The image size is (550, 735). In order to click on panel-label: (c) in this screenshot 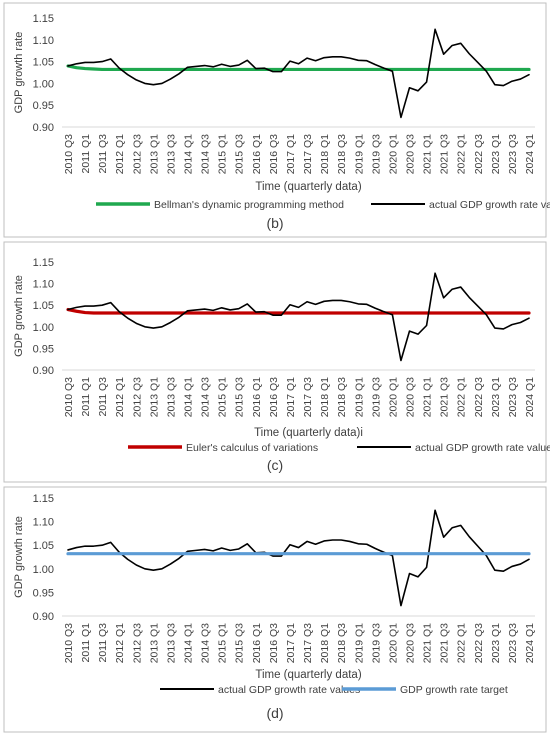, I will do `click(275, 465)`.